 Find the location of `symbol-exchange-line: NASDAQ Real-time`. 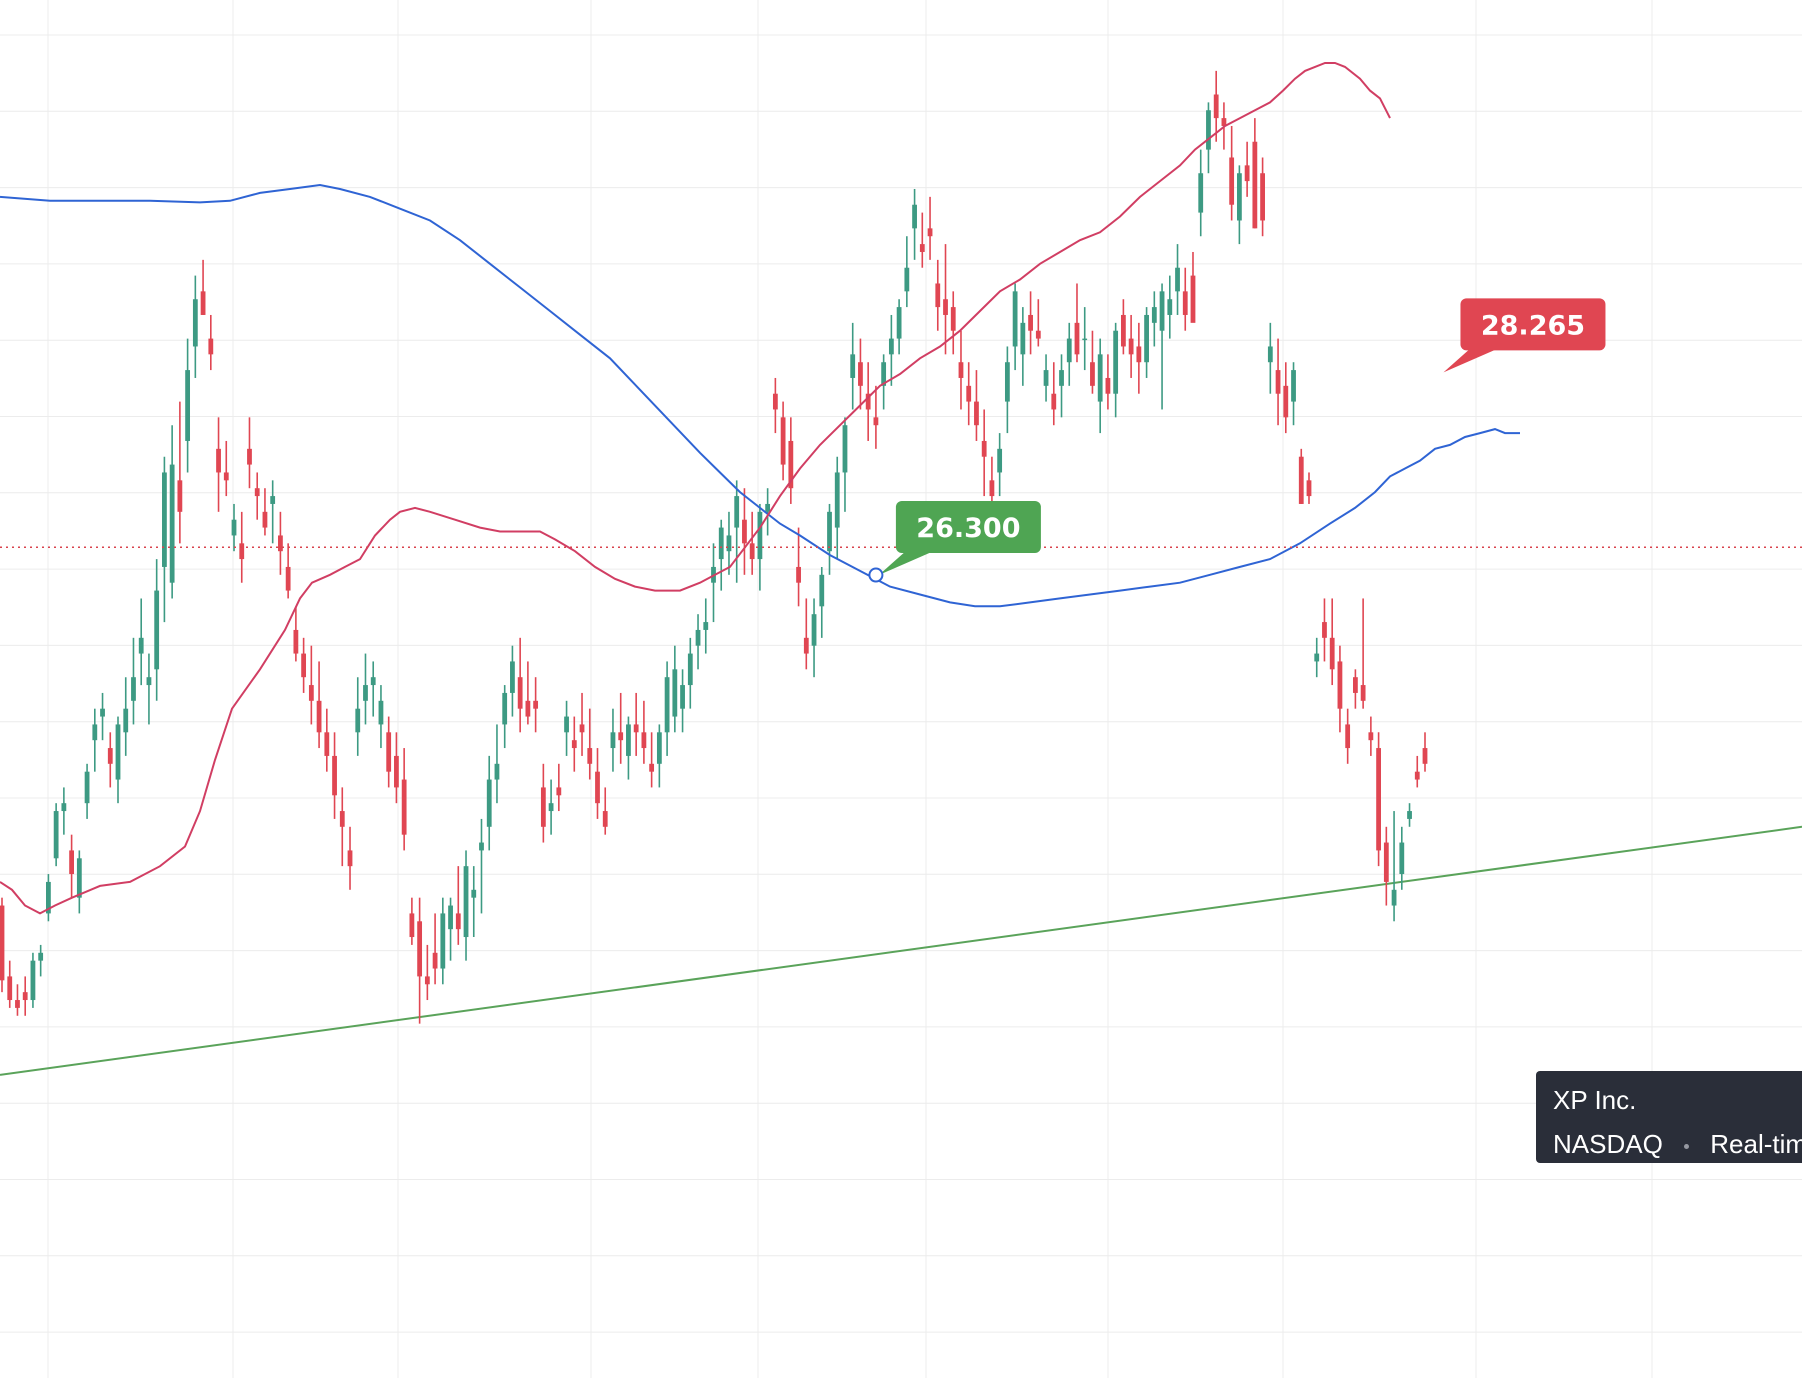

symbol-exchange-line: NASDAQ Real-time is located at coordinates (1677, 1144).